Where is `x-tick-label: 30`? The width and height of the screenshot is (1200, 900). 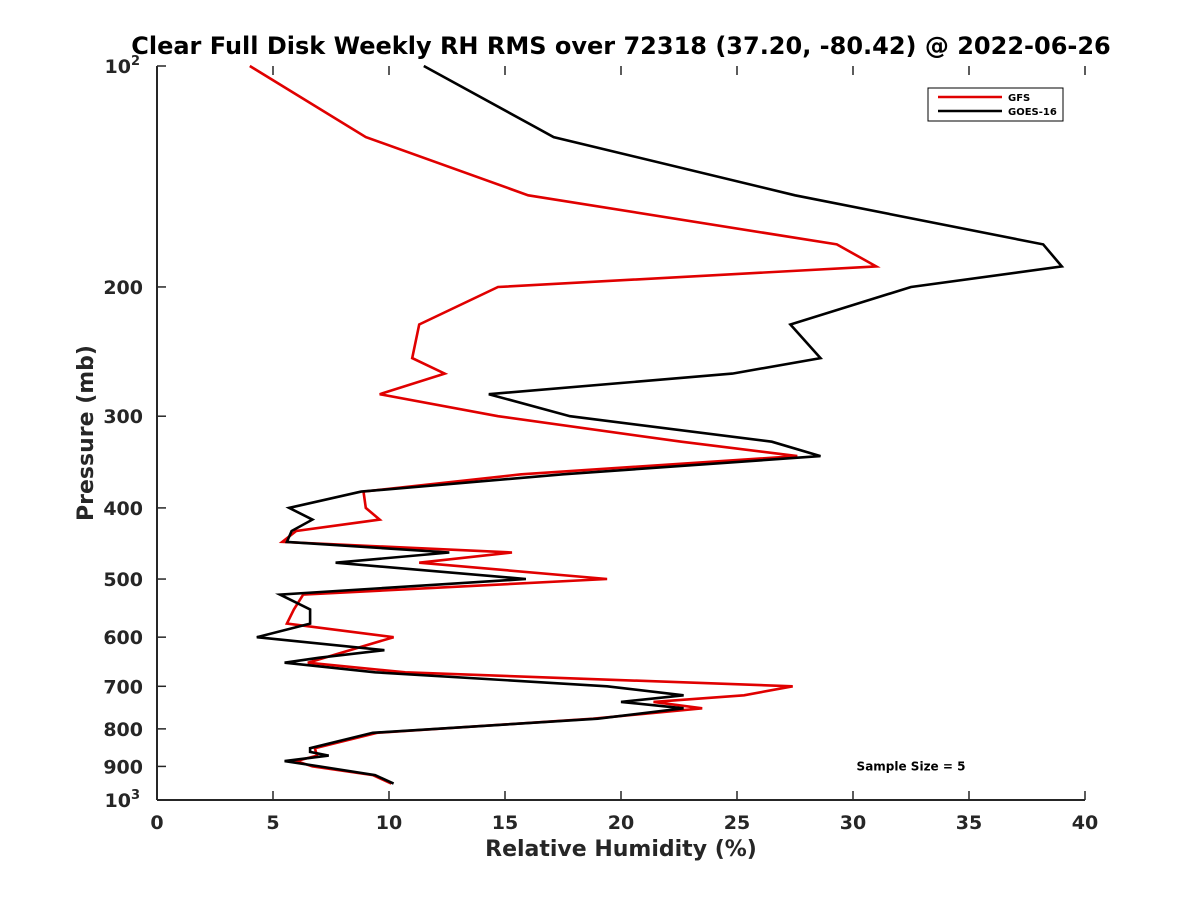
x-tick-label: 30 is located at coordinates (853, 823).